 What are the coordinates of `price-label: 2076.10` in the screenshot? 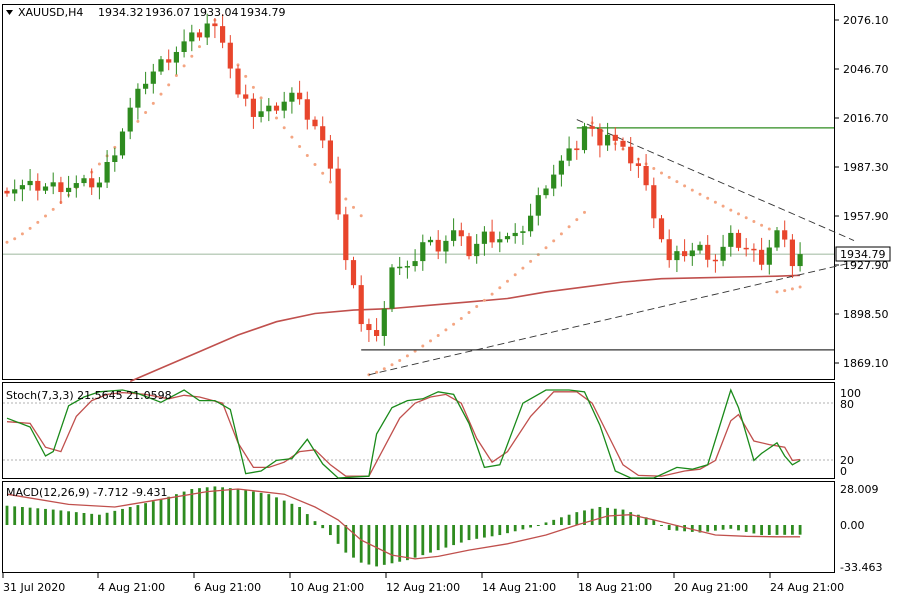 It's located at (866, 20).